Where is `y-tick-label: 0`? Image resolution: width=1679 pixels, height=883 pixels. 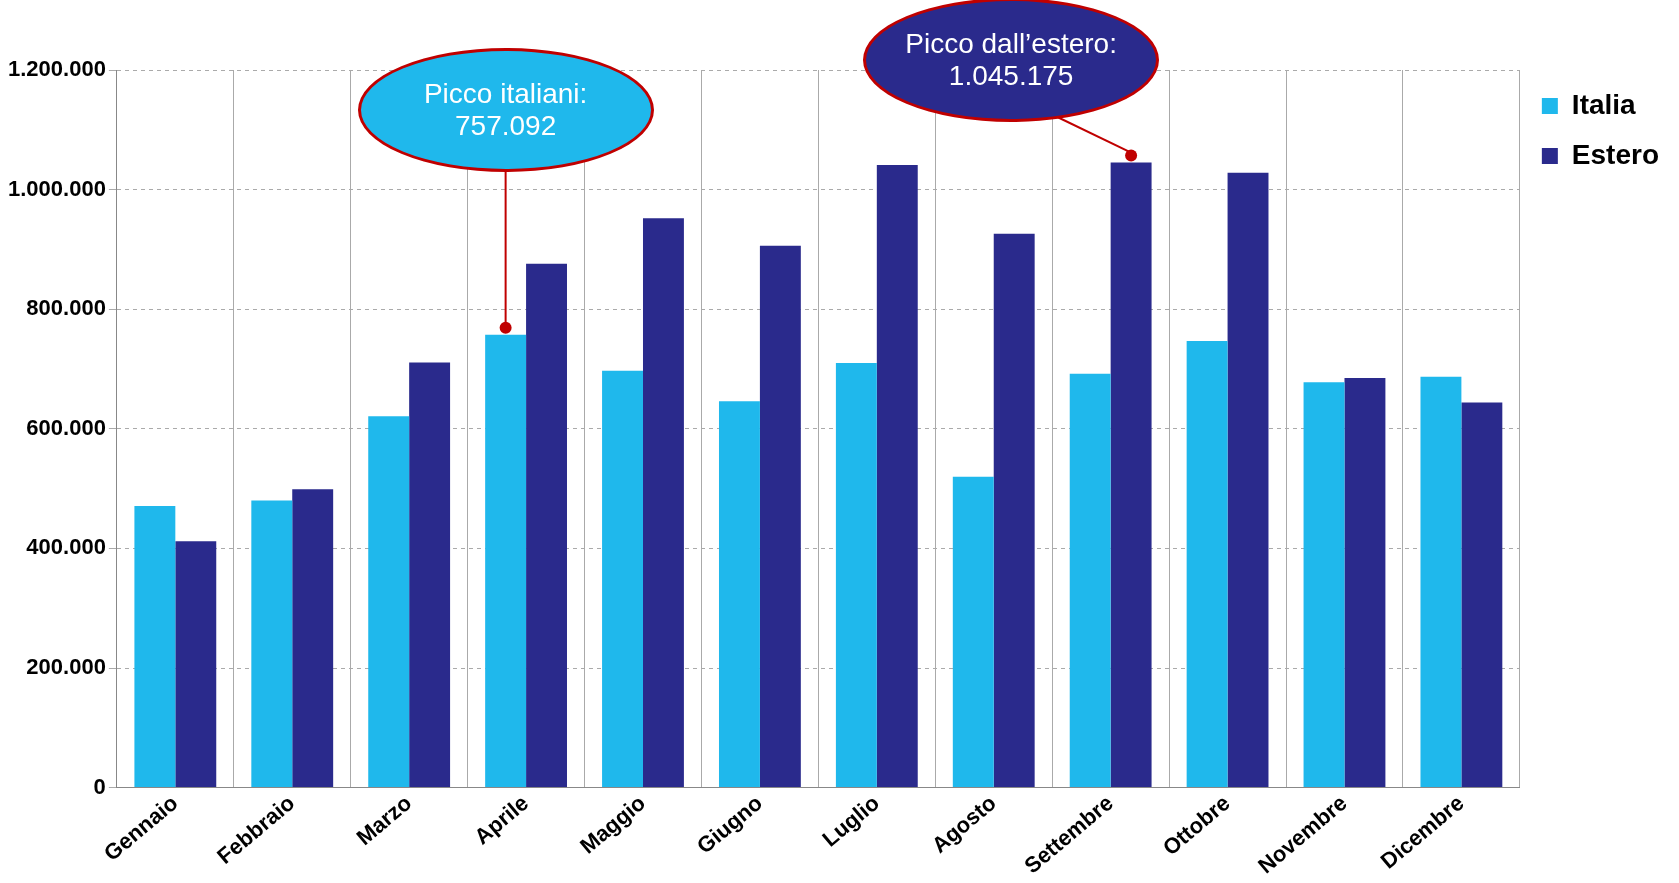
y-tick-label: 0 is located at coordinates (99, 786).